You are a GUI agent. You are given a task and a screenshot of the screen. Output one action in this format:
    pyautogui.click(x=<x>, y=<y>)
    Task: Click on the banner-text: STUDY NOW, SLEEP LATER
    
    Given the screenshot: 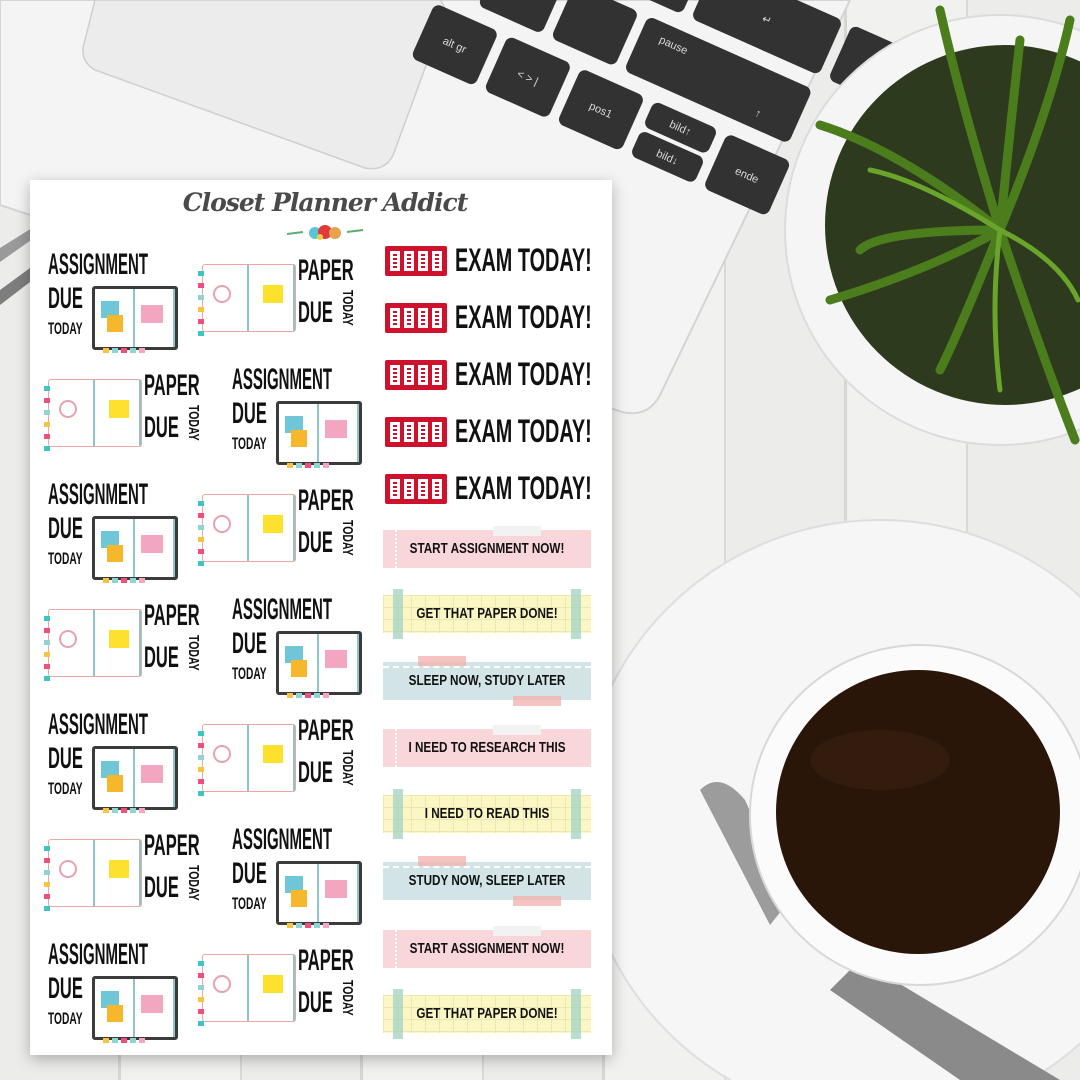 What is the action you would take?
    pyautogui.click(x=487, y=880)
    